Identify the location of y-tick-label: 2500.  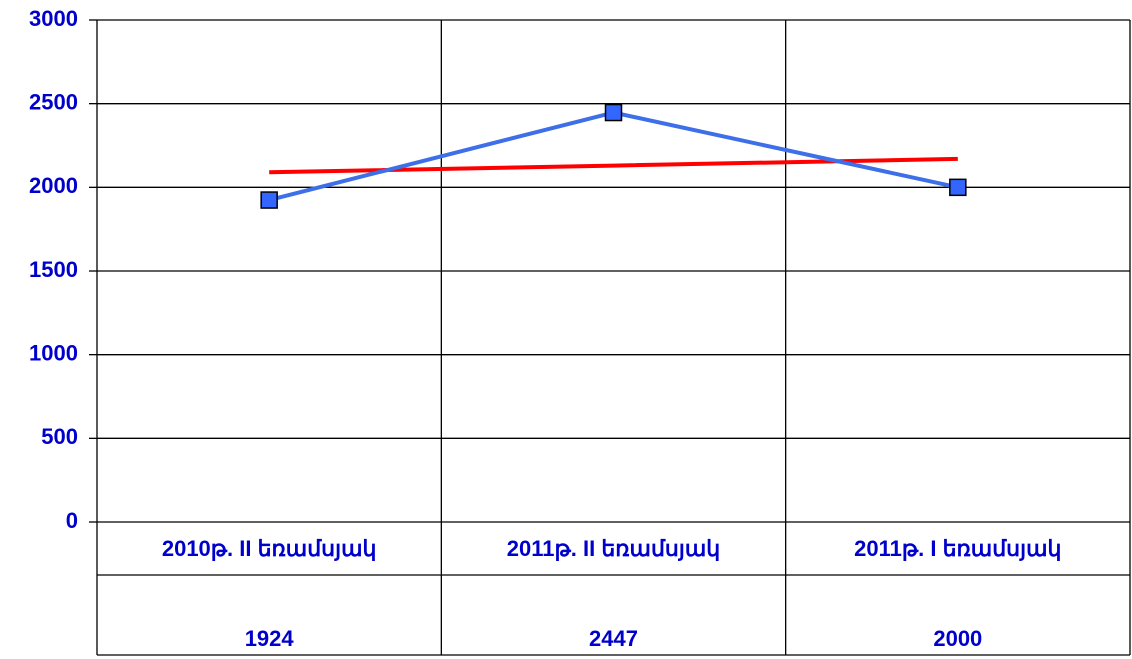
(53, 101).